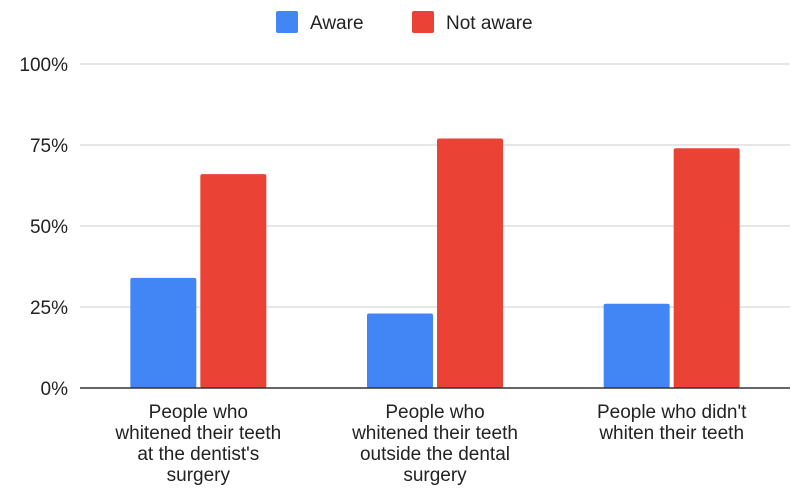 The height and width of the screenshot is (490, 806). Describe the element at coordinates (198, 454) in the screenshot. I see `x-category-label: at the dentist's` at that location.